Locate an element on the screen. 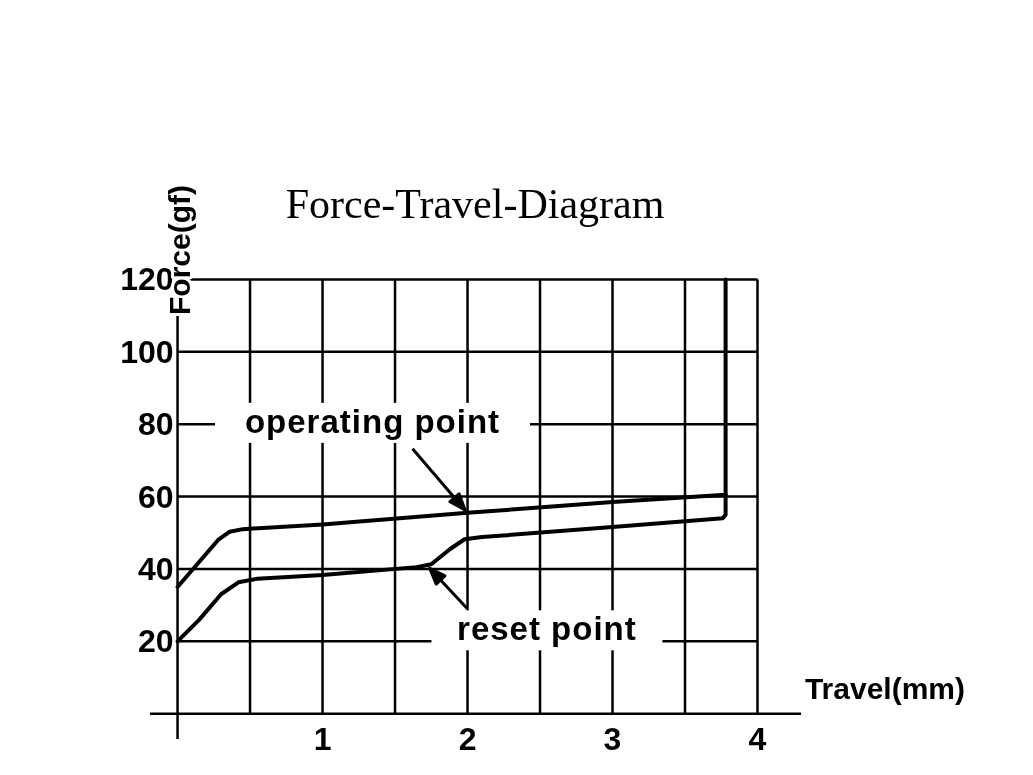 The width and height of the screenshot is (1033, 775). x-tick-label: 1 is located at coordinates (322, 738).